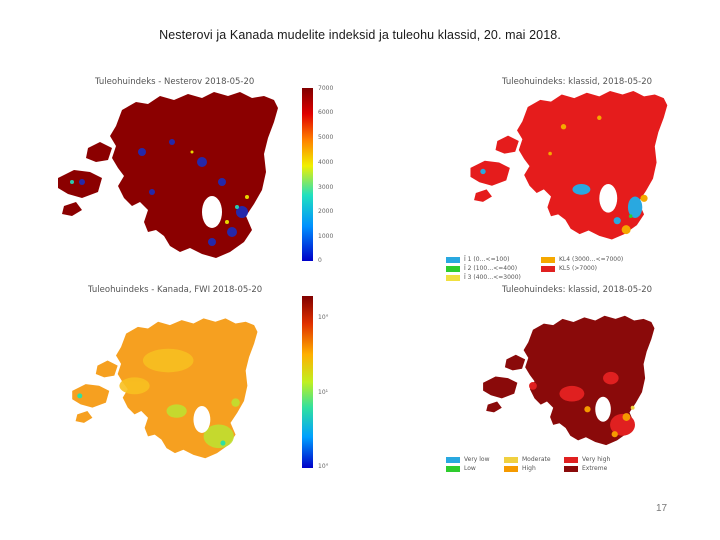 The image size is (720, 540). Describe the element at coordinates (323, 466) in the screenshot. I see `canada-tick-bottom: 10°` at that location.